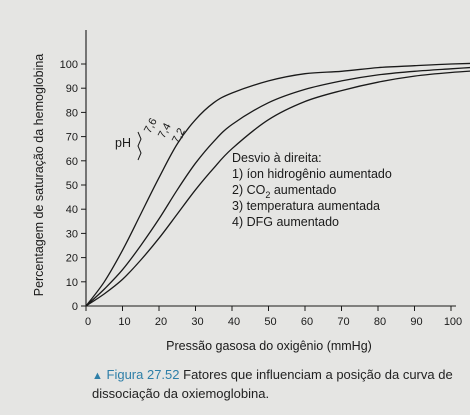 The height and width of the screenshot is (415, 470). I want to click on shift-item-1: 1) íon hidrogênio aumentado, so click(312, 174).